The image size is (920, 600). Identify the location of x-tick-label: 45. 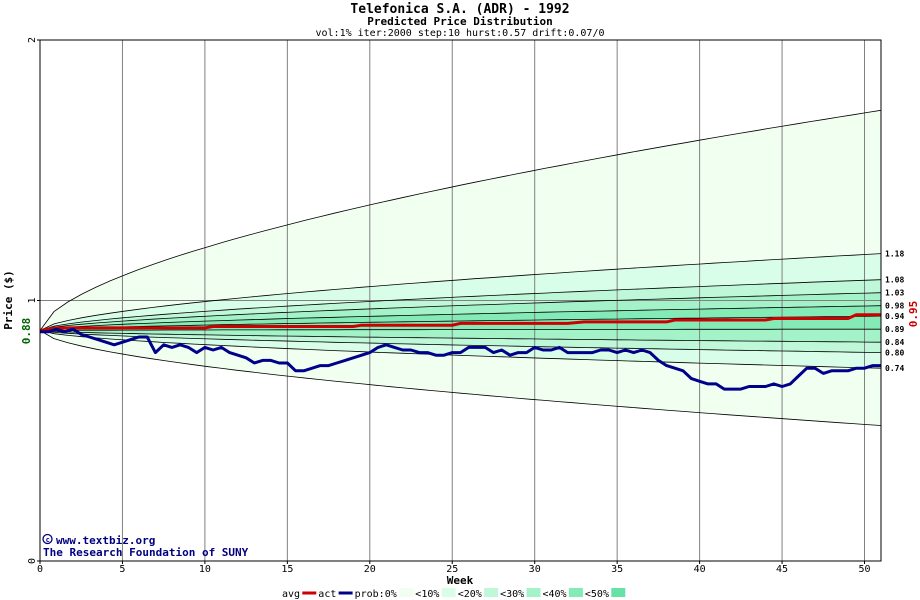
(782, 569).